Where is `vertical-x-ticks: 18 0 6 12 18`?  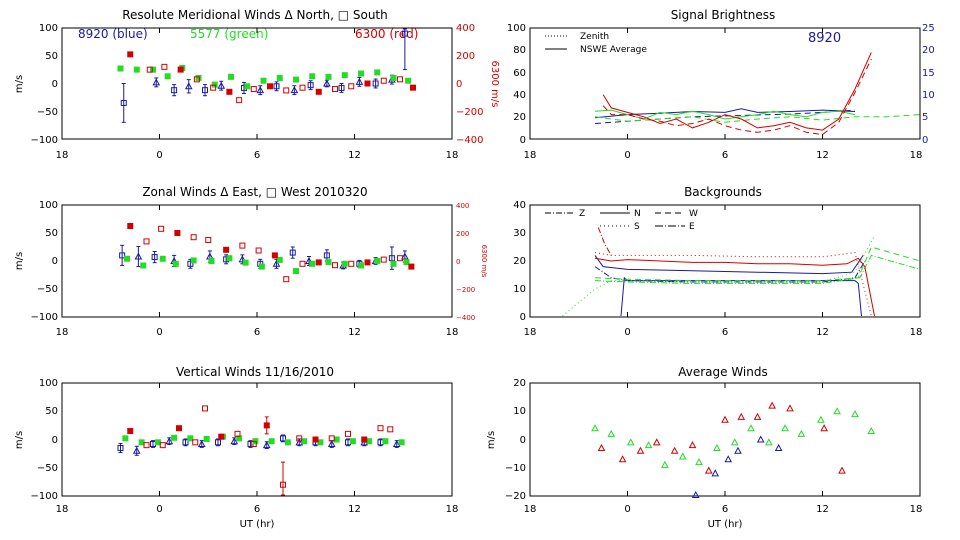
vertical-x-ticks: 18 0 6 12 18 is located at coordinates (257, 509).